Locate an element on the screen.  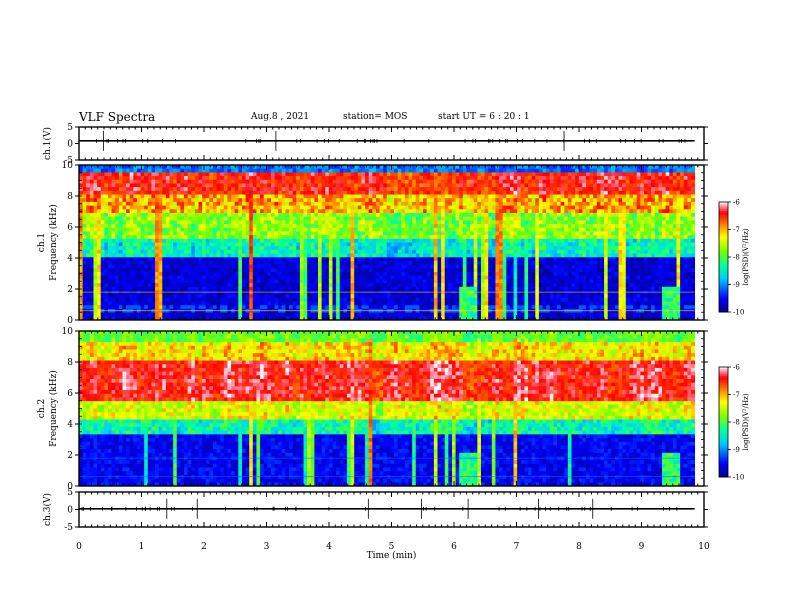
xtick-label: 3 is located at coordinates (267, 547).